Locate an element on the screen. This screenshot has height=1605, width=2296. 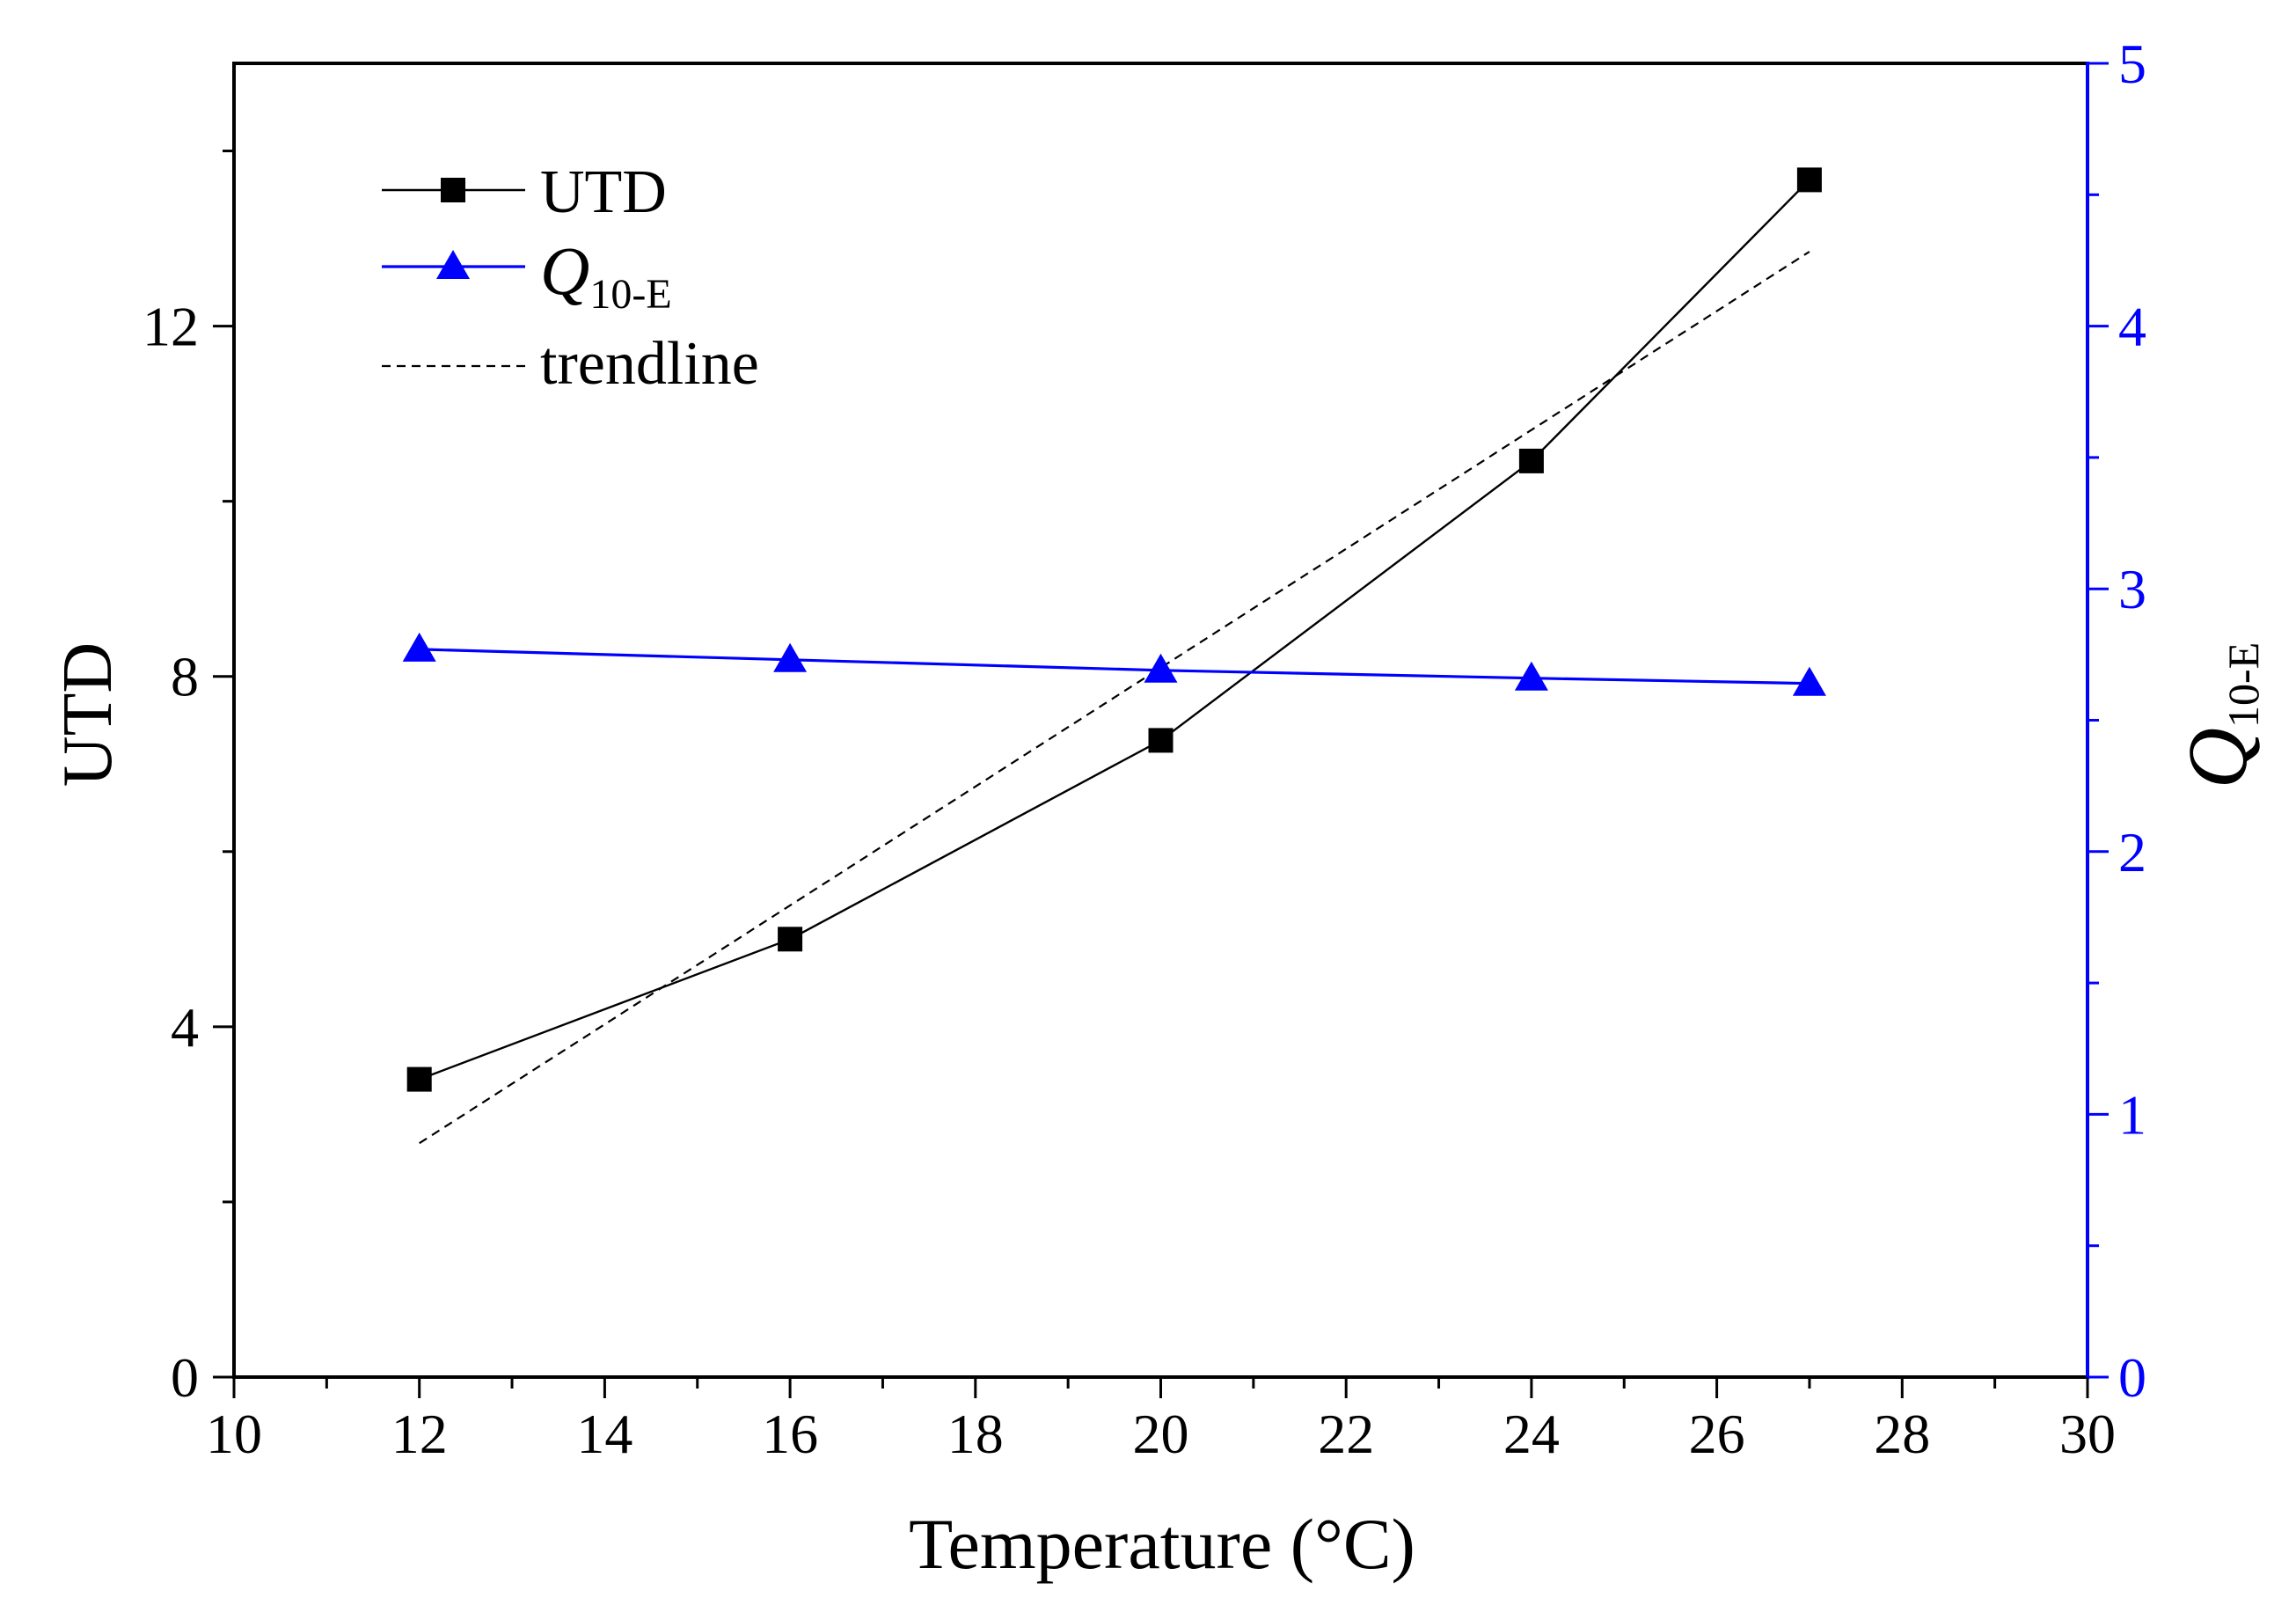
y-tick-label: 8 is located at coordinates (185, 677).